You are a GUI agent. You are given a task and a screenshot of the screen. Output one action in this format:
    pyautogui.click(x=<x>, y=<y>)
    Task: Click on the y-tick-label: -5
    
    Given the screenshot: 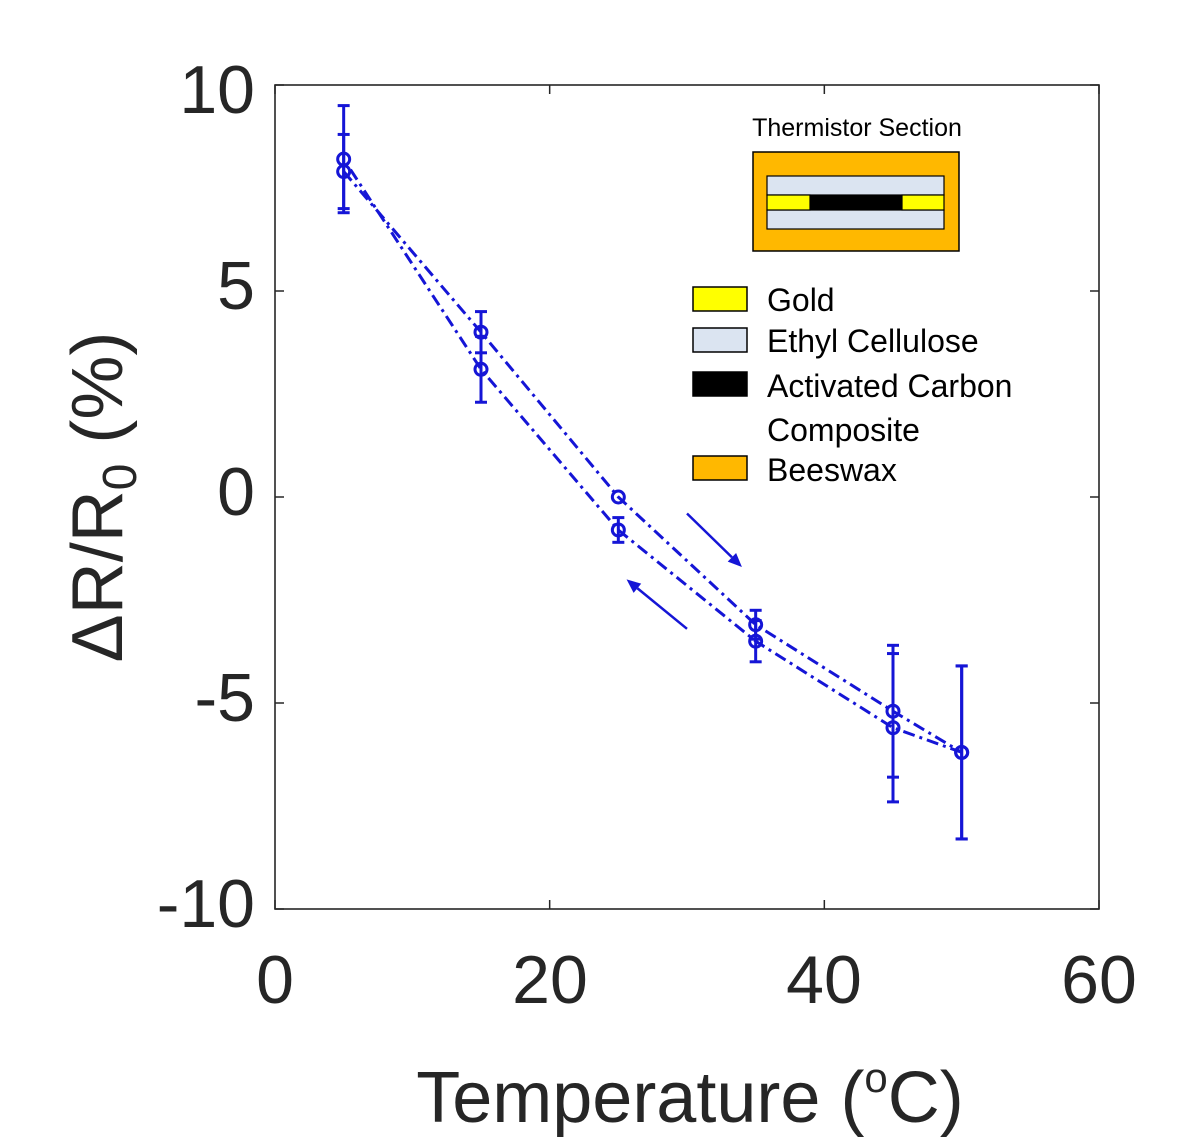 What is the action you would take?
    pyautogui.click(x=225, y=698)
    